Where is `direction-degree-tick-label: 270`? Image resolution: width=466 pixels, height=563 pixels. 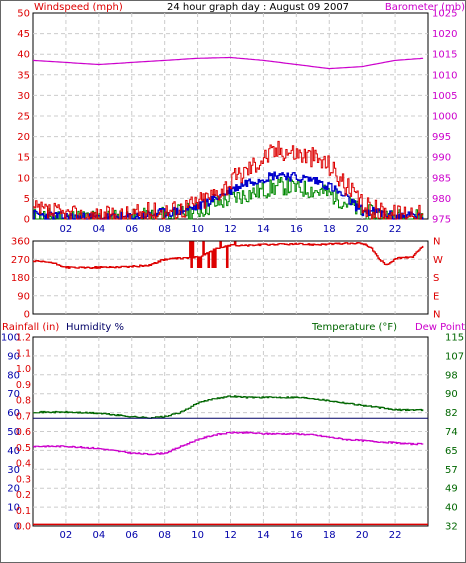 direction-degree-tick-label: 270 is located at coordinates (20, 260).